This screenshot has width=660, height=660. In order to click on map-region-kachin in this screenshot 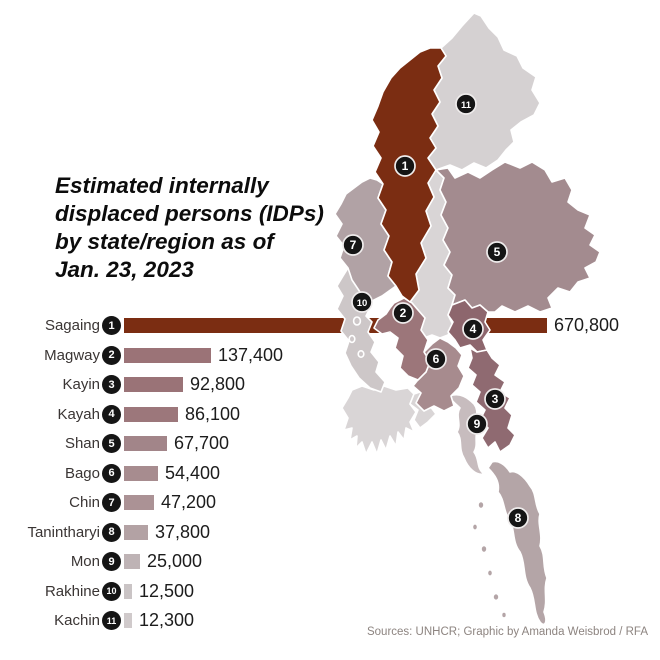, I will do `click(484, 91)`.